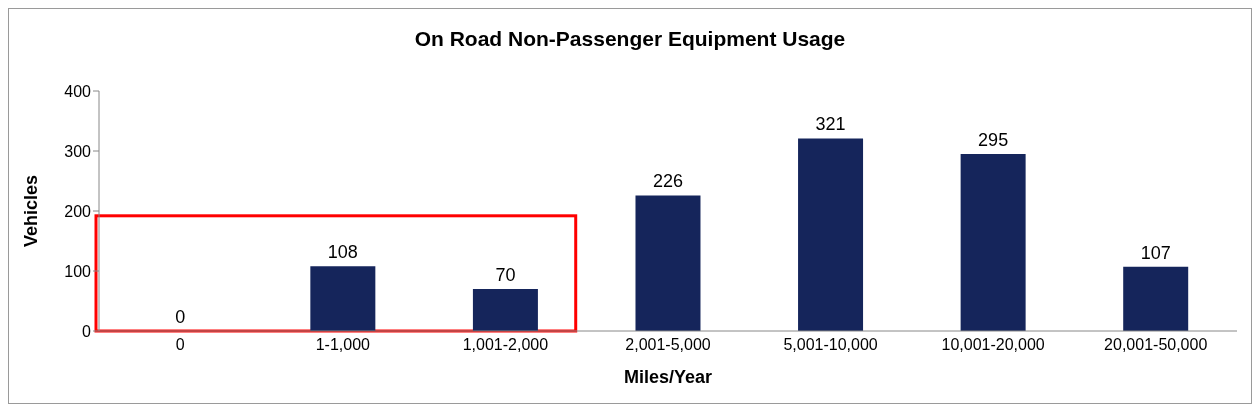  I want to click on x-tick-label: 10,001-20,000, so click(993, 345).